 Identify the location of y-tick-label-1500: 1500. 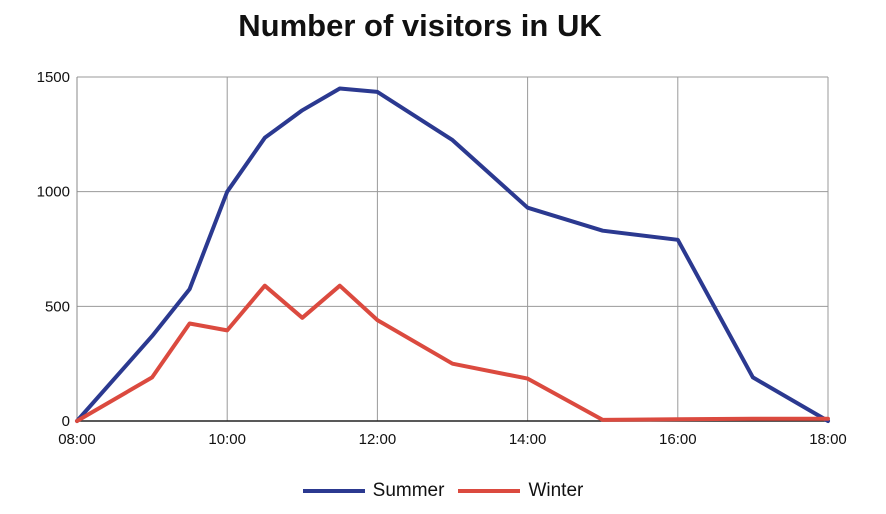
(53, 77).